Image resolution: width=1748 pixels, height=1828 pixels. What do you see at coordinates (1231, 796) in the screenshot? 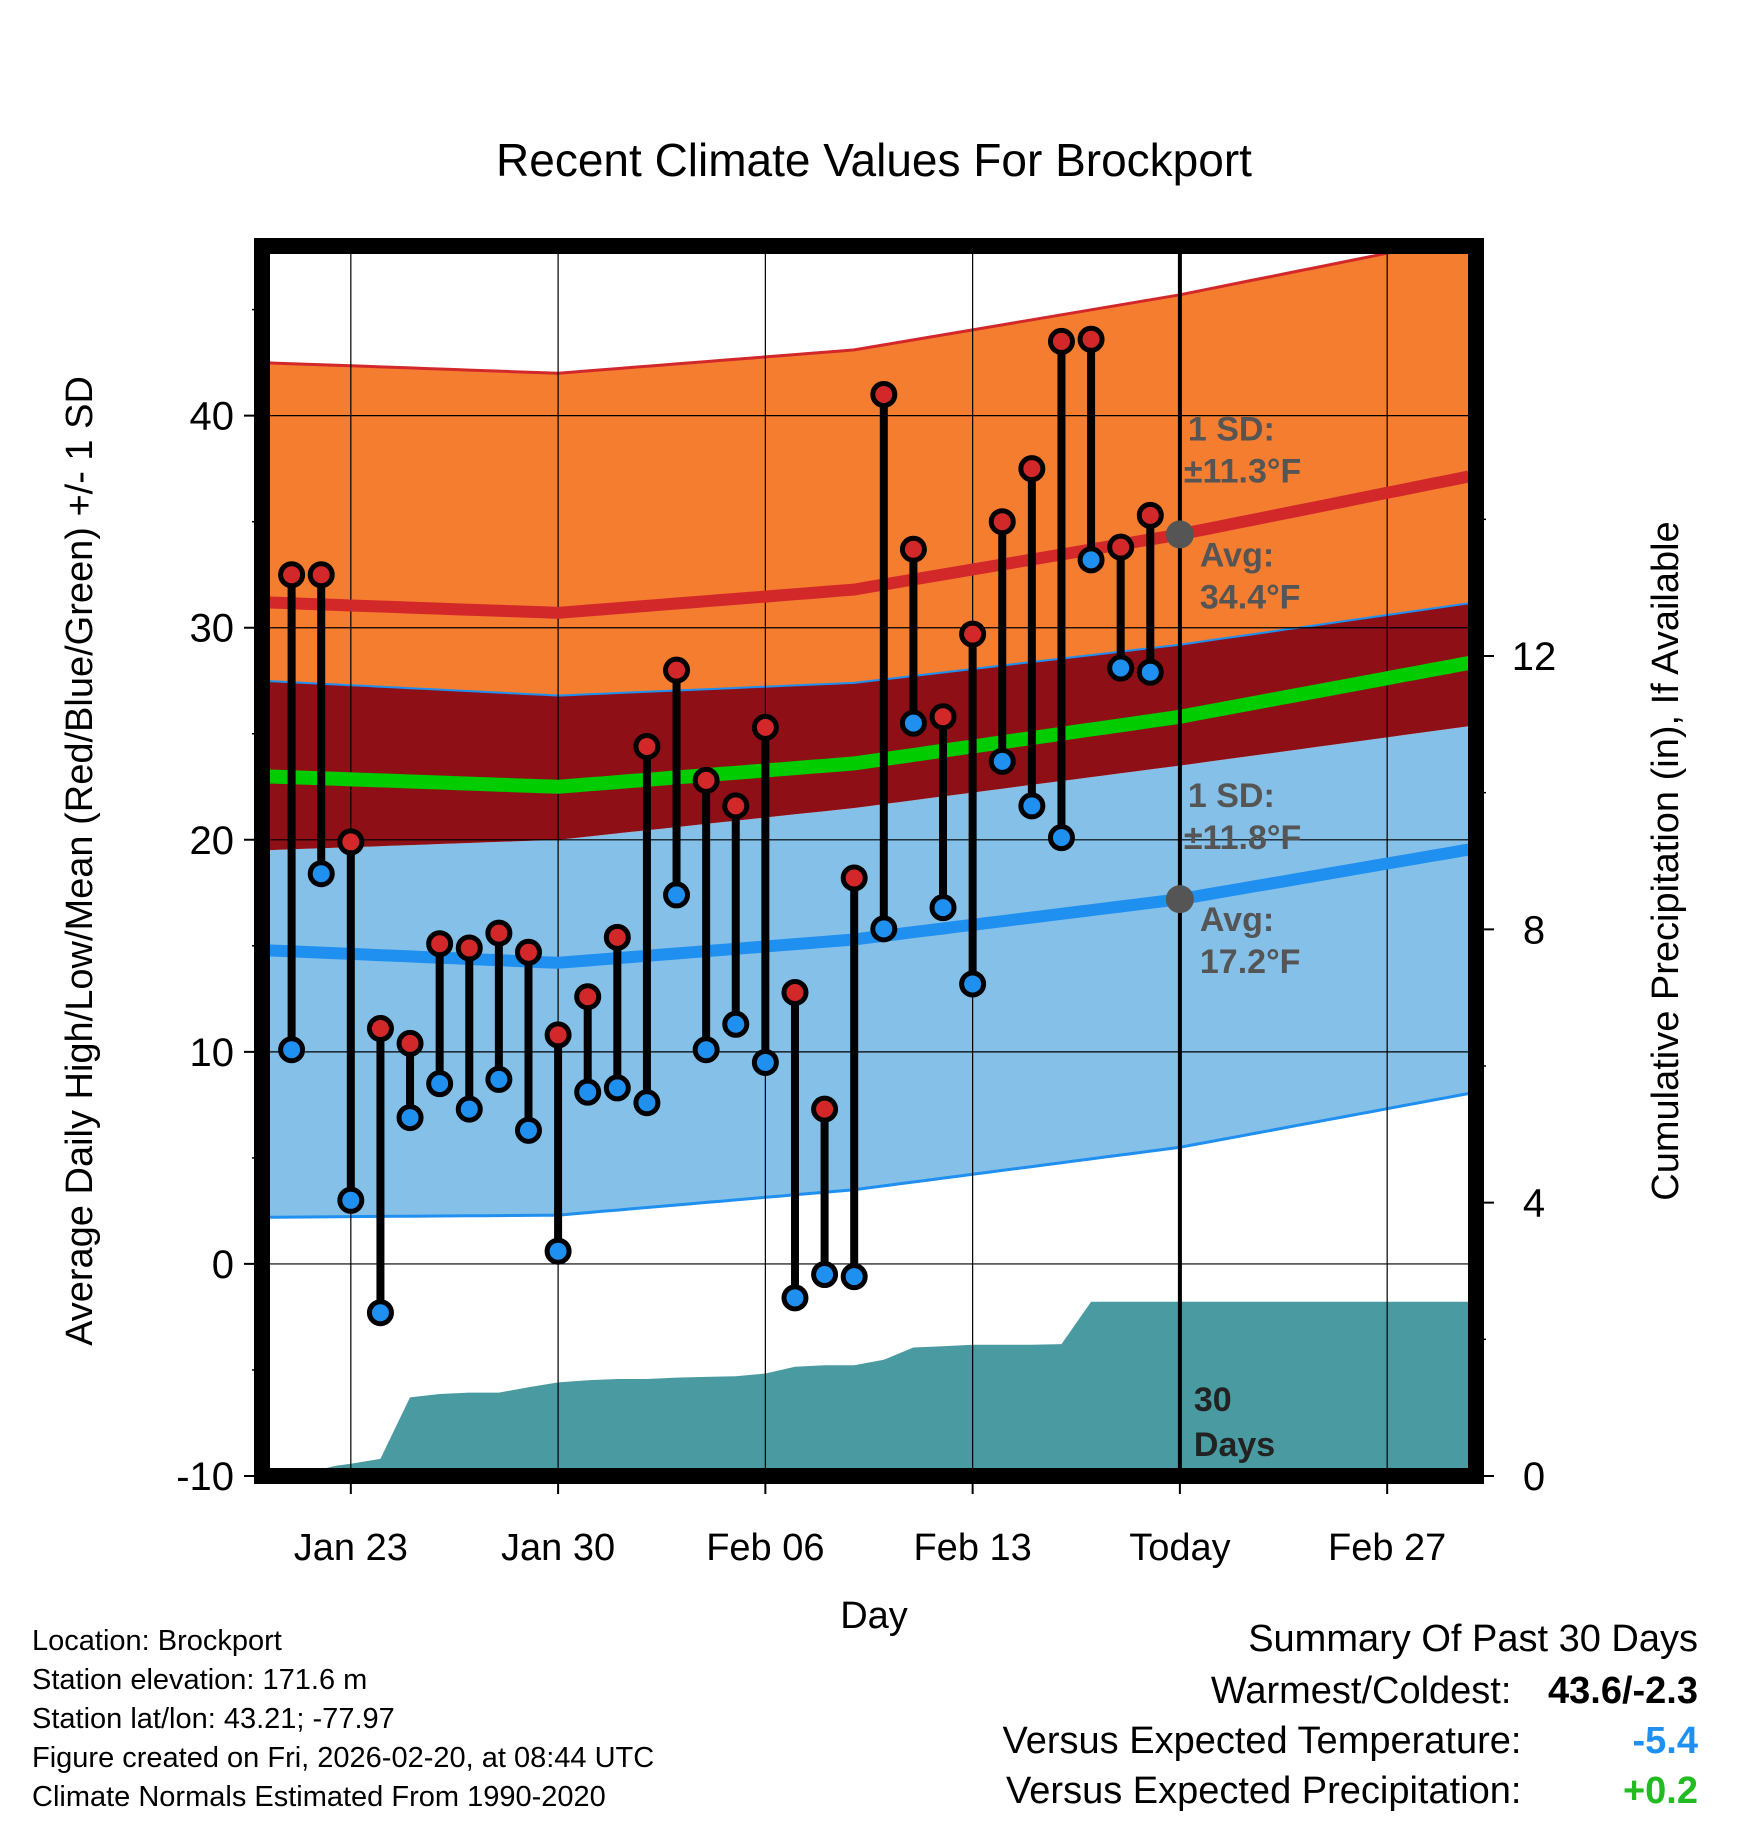
I see `low-sd-label: 1 SD:` at bounding box center [1231, 796].